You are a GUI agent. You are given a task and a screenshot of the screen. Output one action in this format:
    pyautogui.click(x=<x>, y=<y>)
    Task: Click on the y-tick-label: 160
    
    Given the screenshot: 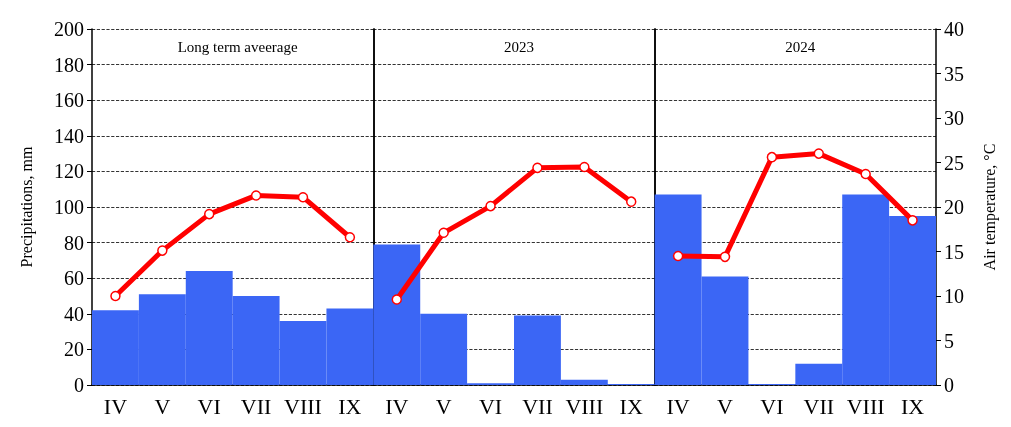 What is the action you would take?
    pyautogui.click(x=69, y=100)
    